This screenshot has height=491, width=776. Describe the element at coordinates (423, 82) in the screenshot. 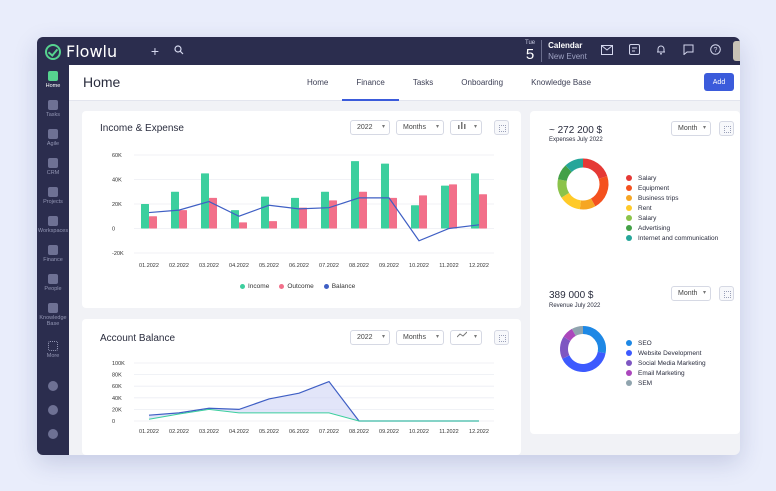

I see `tab-tasks: Tasks` at that location.